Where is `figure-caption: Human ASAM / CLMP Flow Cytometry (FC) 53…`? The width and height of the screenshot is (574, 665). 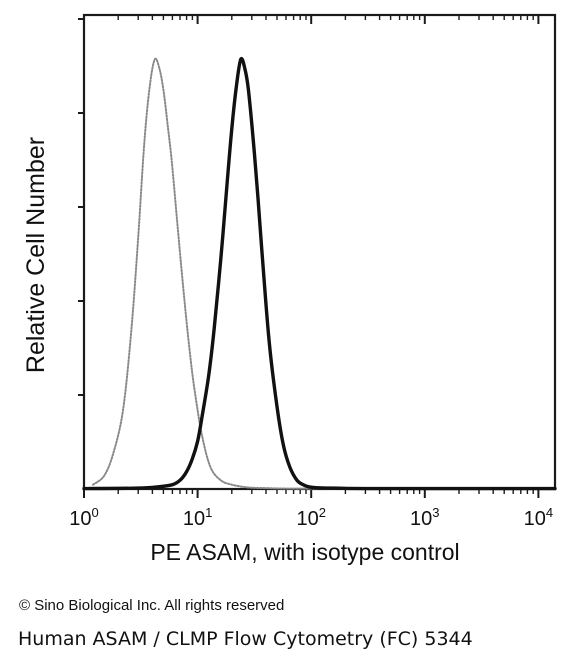 figure-caption: Human ASAM / CLMP Flow Cytometry (FC) 53… is located at coordinates (245, 639).